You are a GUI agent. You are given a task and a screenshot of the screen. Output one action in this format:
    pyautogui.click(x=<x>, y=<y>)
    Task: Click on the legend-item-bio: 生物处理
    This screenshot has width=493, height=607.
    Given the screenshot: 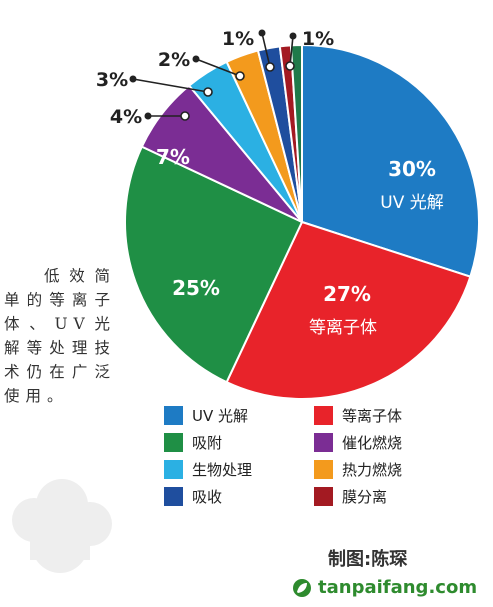 What is the action you would take?
    pyautogui.click(x=239, y=469)
    